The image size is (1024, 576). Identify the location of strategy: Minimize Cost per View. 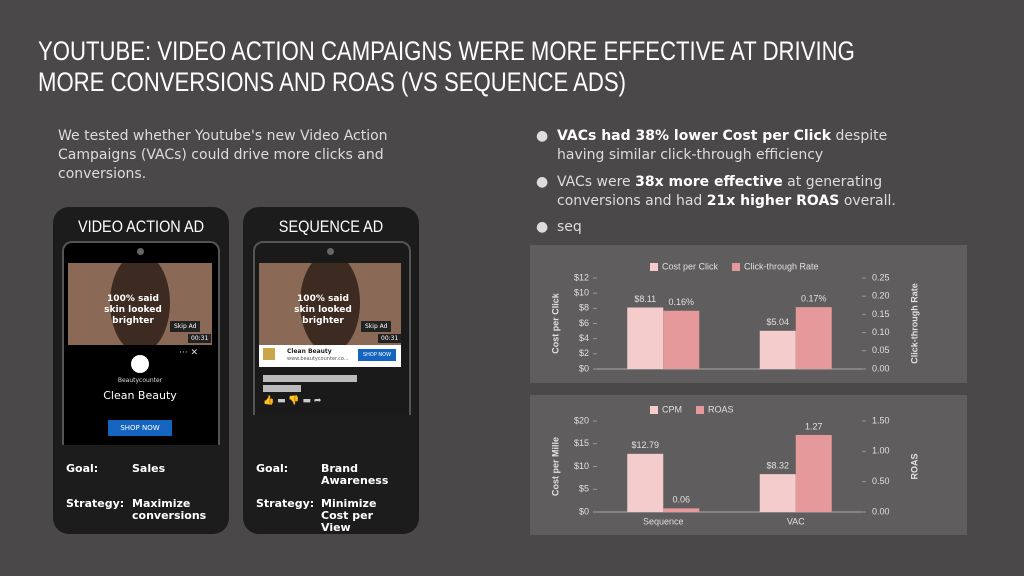
(349, 515).